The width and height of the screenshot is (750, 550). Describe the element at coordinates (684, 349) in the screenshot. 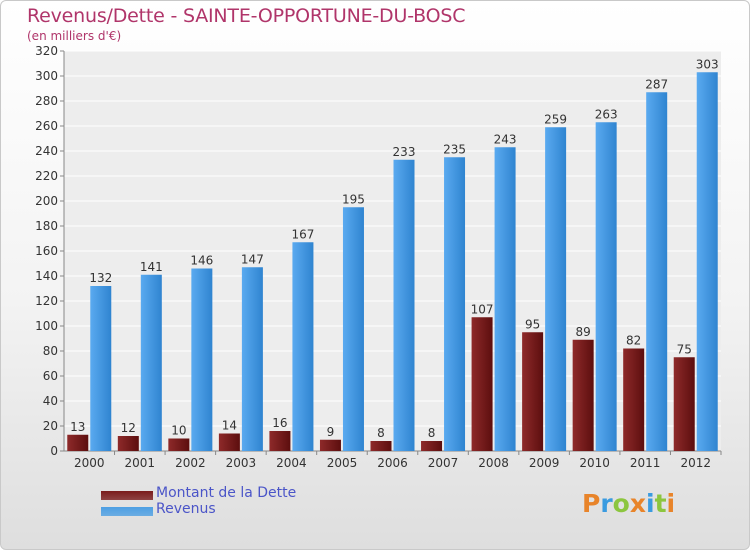

I see `data-label-dette: 75` at that location.